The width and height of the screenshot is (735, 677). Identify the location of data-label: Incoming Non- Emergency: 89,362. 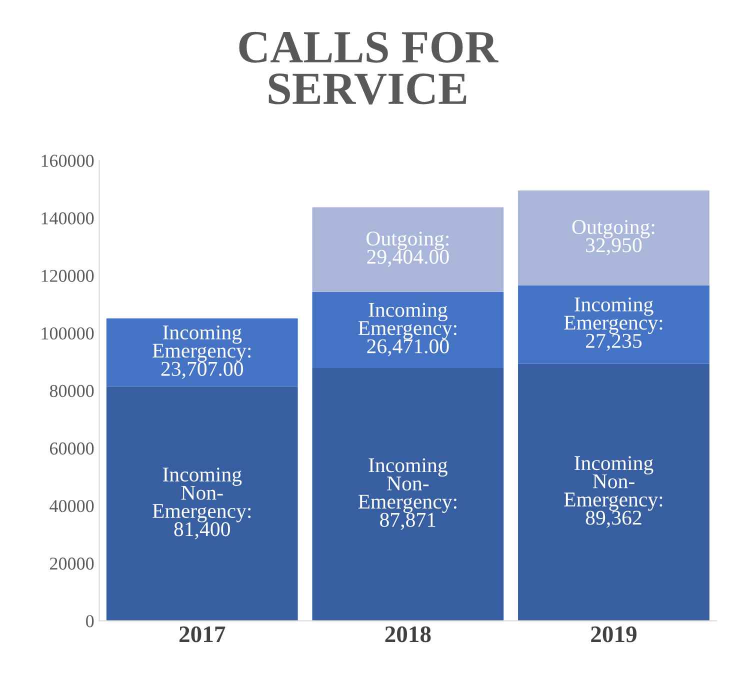
(613, 492).